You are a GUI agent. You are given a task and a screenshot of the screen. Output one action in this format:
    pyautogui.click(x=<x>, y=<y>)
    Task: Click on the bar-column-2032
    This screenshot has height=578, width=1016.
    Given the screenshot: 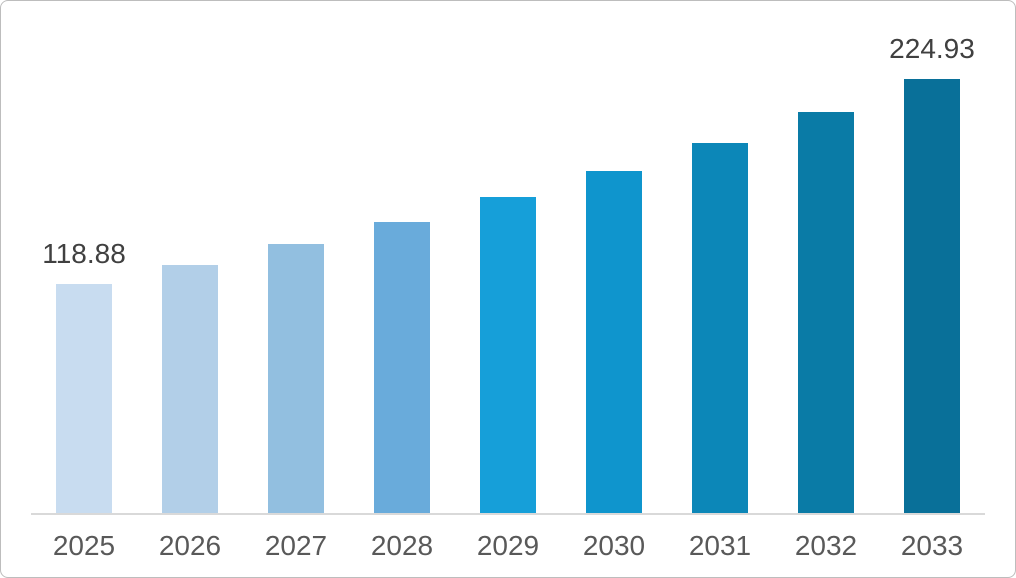 What is the action you would take?
    pyautogui.click(x=826, y=257)
    